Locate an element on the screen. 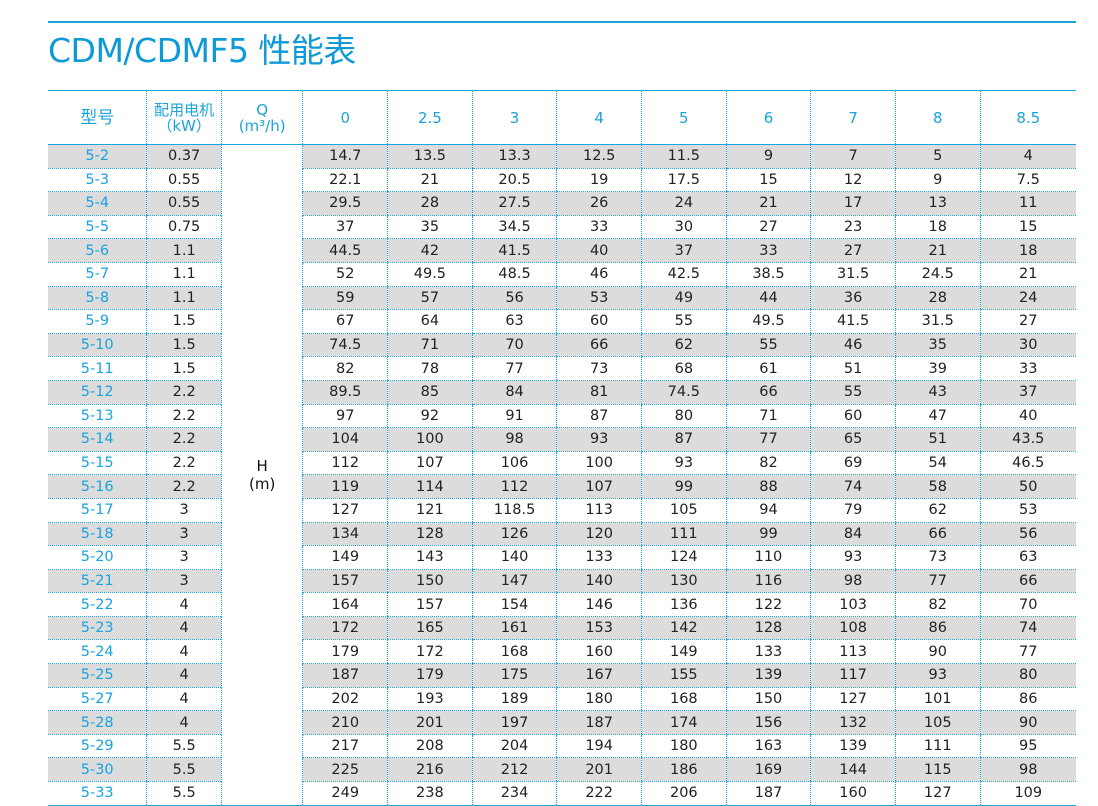 This screenshot has width=1098, height=806. head-value-cell: 103 is located at coordinates (853, 604).